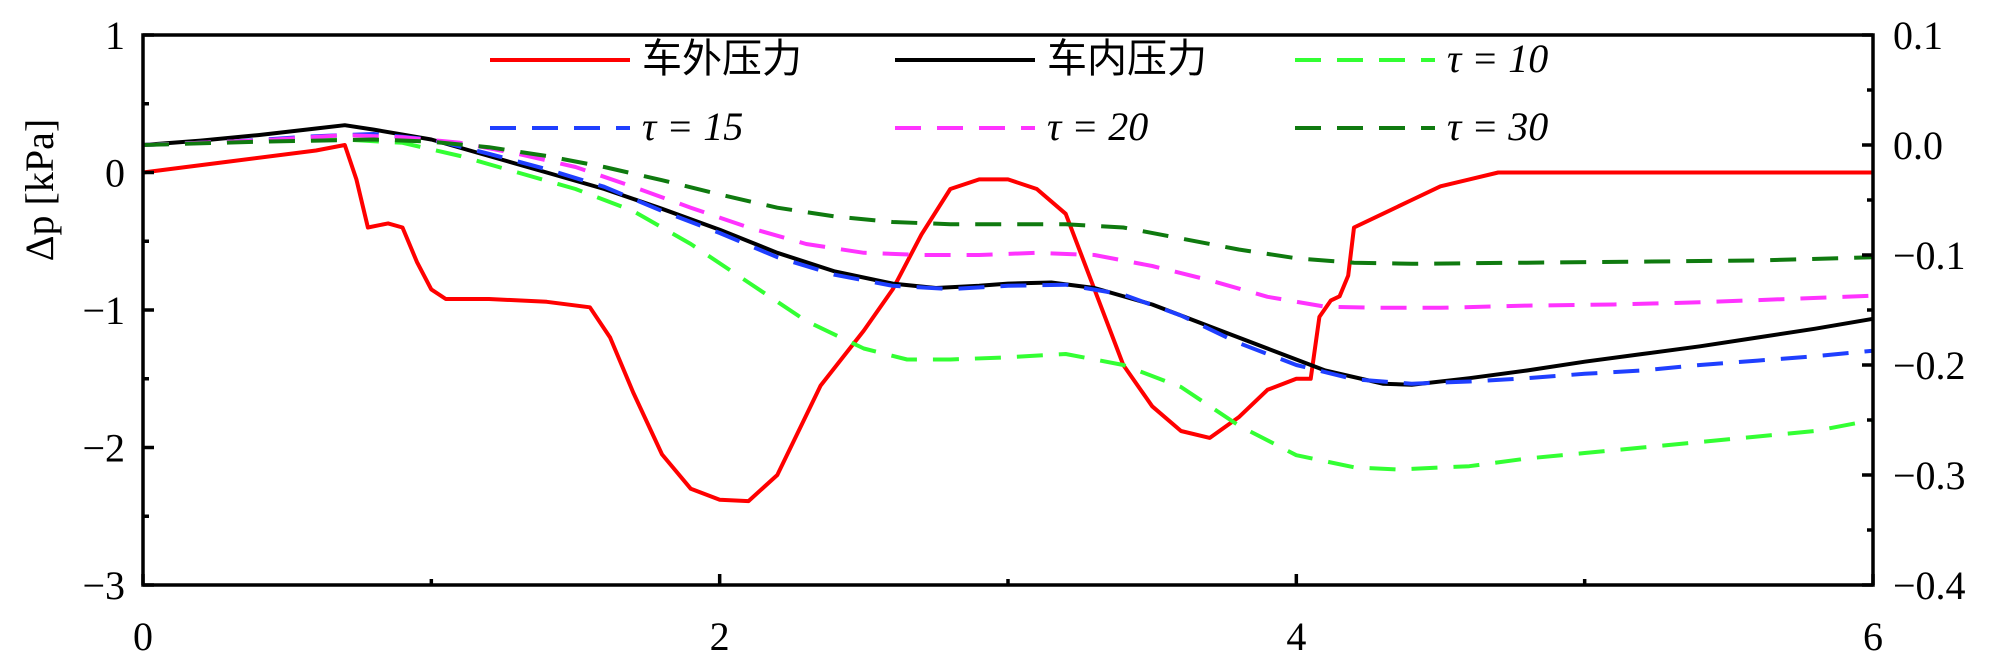 The image size is (2000, 671). I want to click on legend: 车外压力 车内压力 τ = 10 τ = 15 τ = 20 τ = 30, so click(1019, 92).